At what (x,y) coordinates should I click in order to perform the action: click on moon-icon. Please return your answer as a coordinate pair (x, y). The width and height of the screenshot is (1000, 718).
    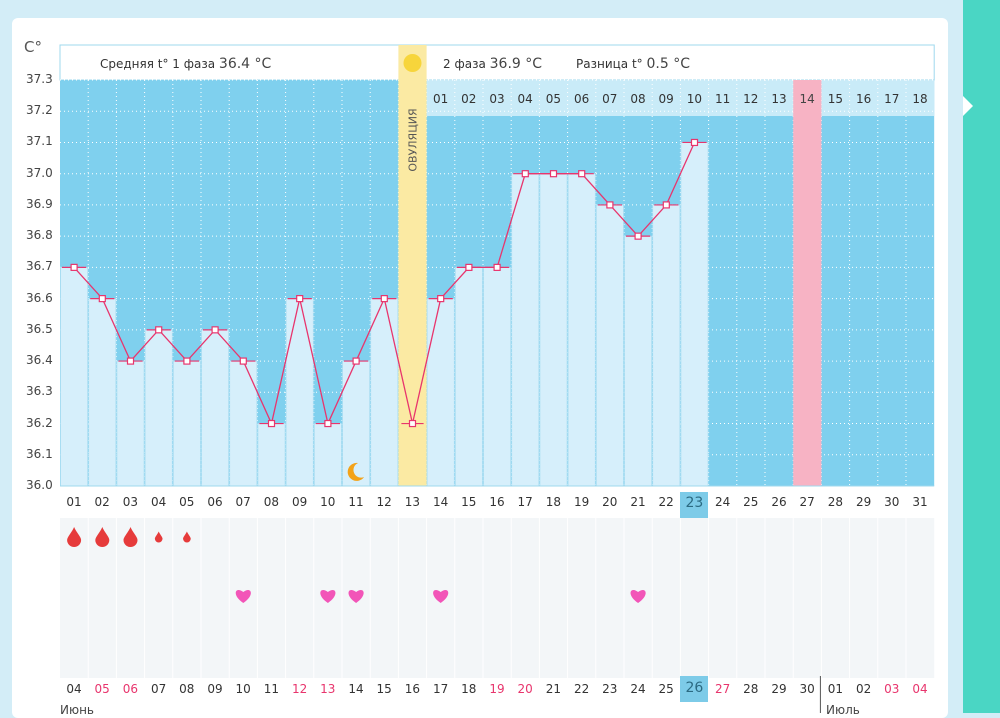
    Looking at the image, I should click on (356, 471).